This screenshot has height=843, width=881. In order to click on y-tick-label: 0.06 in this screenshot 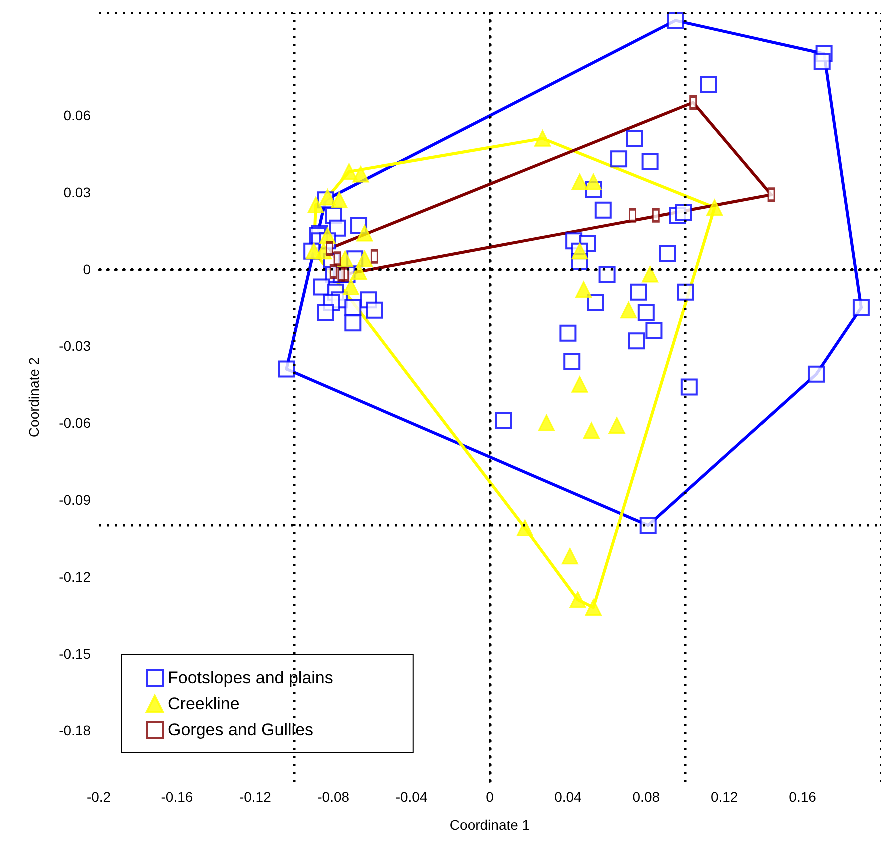, I will do `click(78, 116)`.